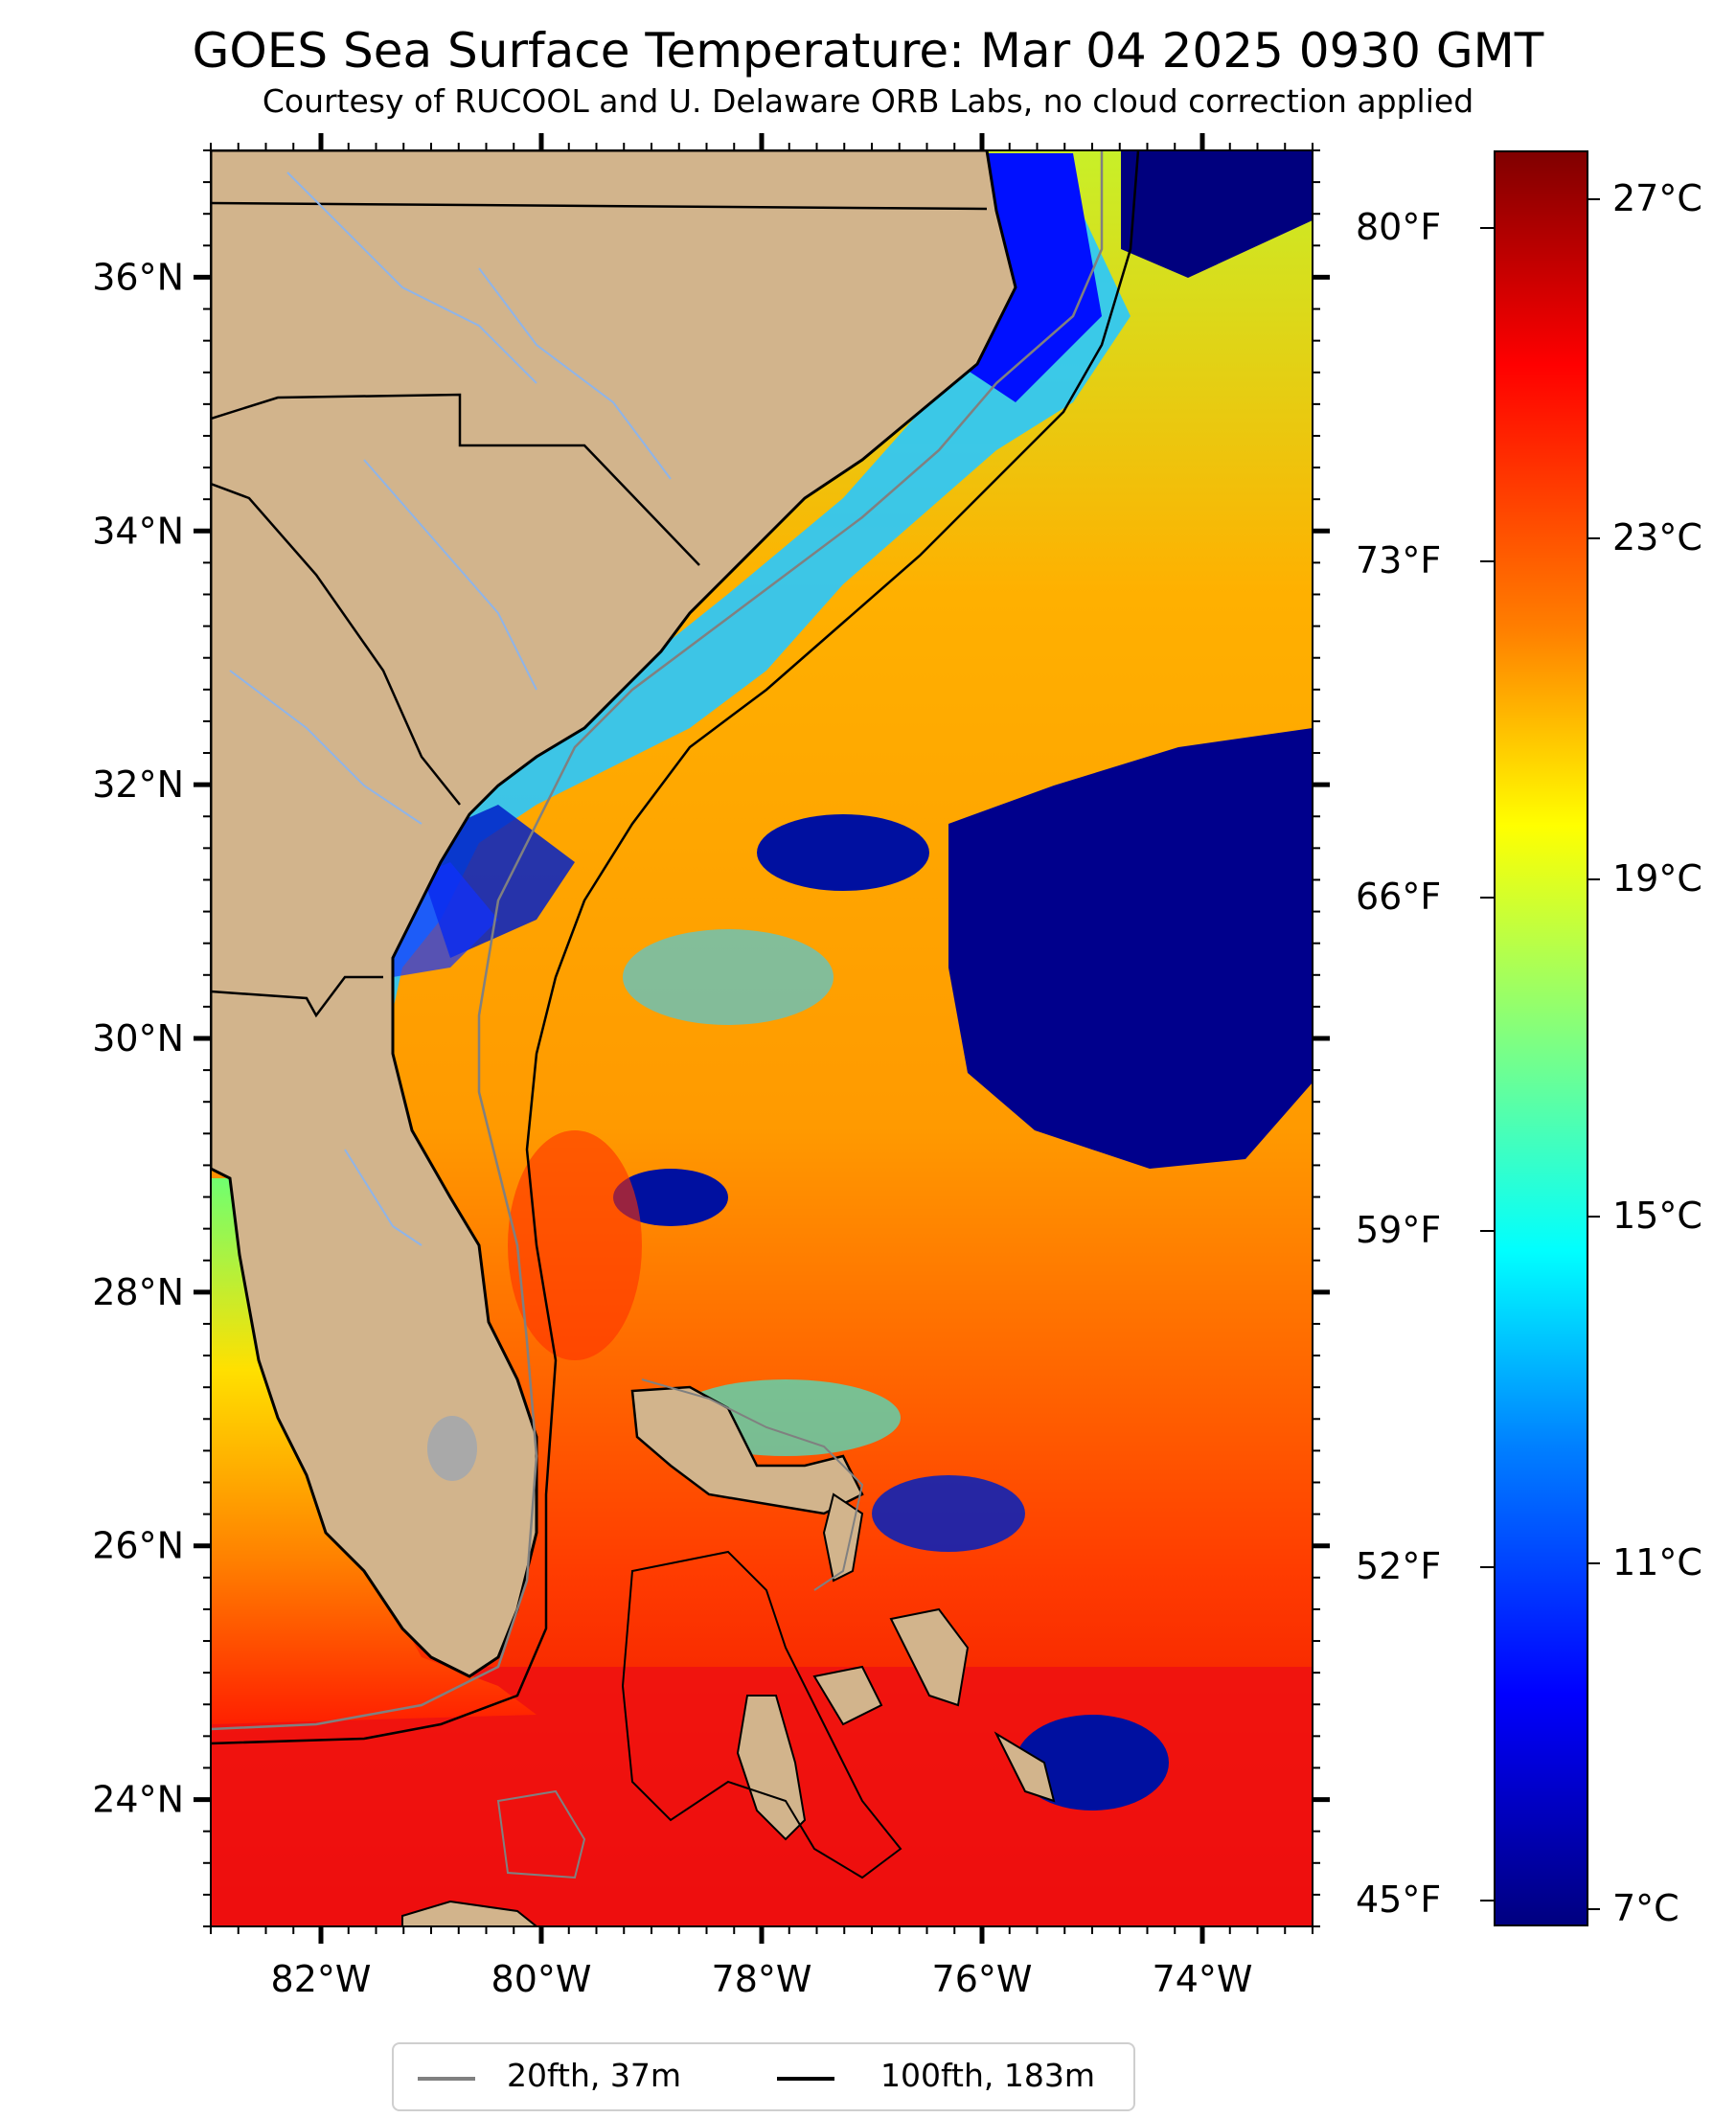  Describe the element at coordinates (138, 1038) in the screenshot. I see `lat-tick-label: 30°N` at that location.